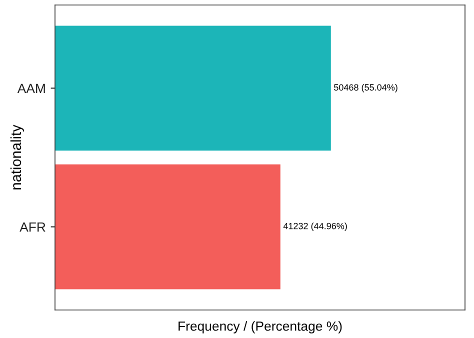 The height and width of the screenshot is (338, 474). What do you see at coordinates (31, 88) in the screenshot?
I see `y-tick-label: AAM` at bounding box center [31, 88].